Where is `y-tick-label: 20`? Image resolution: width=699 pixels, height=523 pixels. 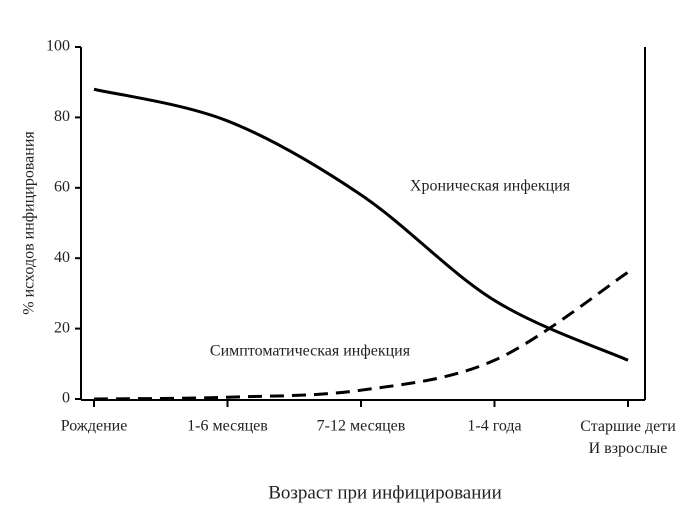
y-tick-label: 20 is located at coordinates (62, 327).